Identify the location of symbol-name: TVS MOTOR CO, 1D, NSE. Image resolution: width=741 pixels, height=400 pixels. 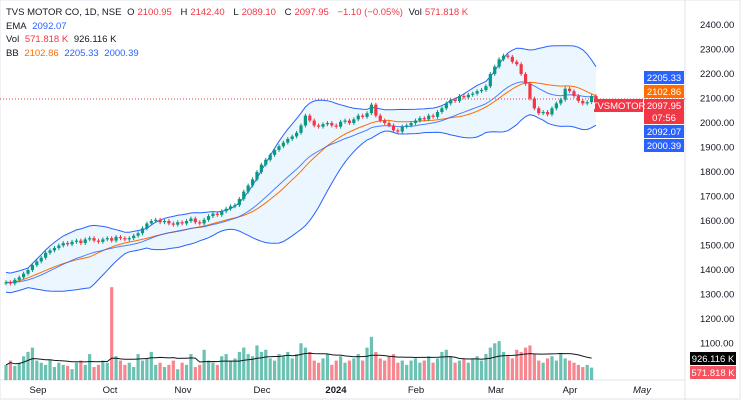
(64, 12).